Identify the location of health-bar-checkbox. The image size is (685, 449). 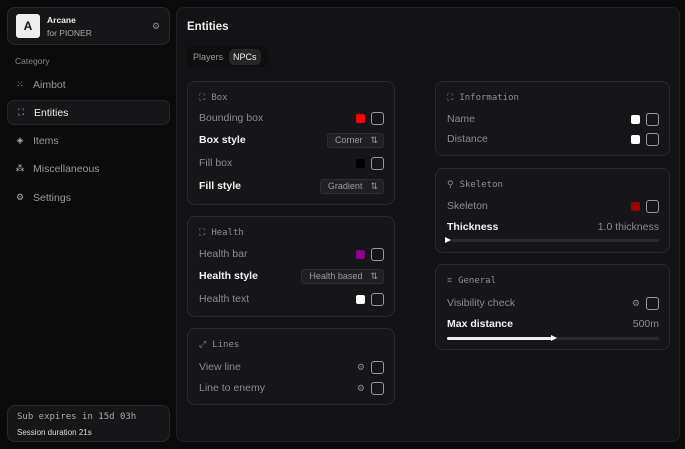
(377, 254).